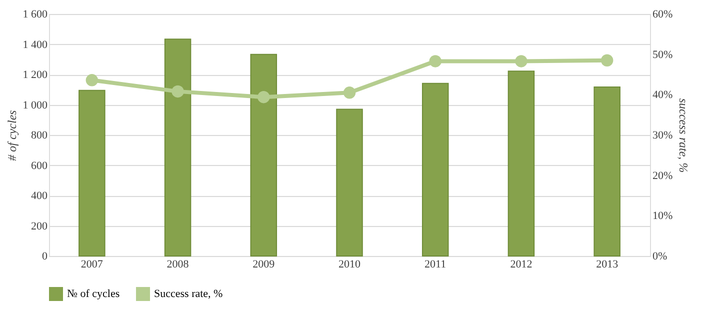 The width and height of the screenshot is (705, 322). I want to click on y-tick-label: 1 400, so click(35, 44).